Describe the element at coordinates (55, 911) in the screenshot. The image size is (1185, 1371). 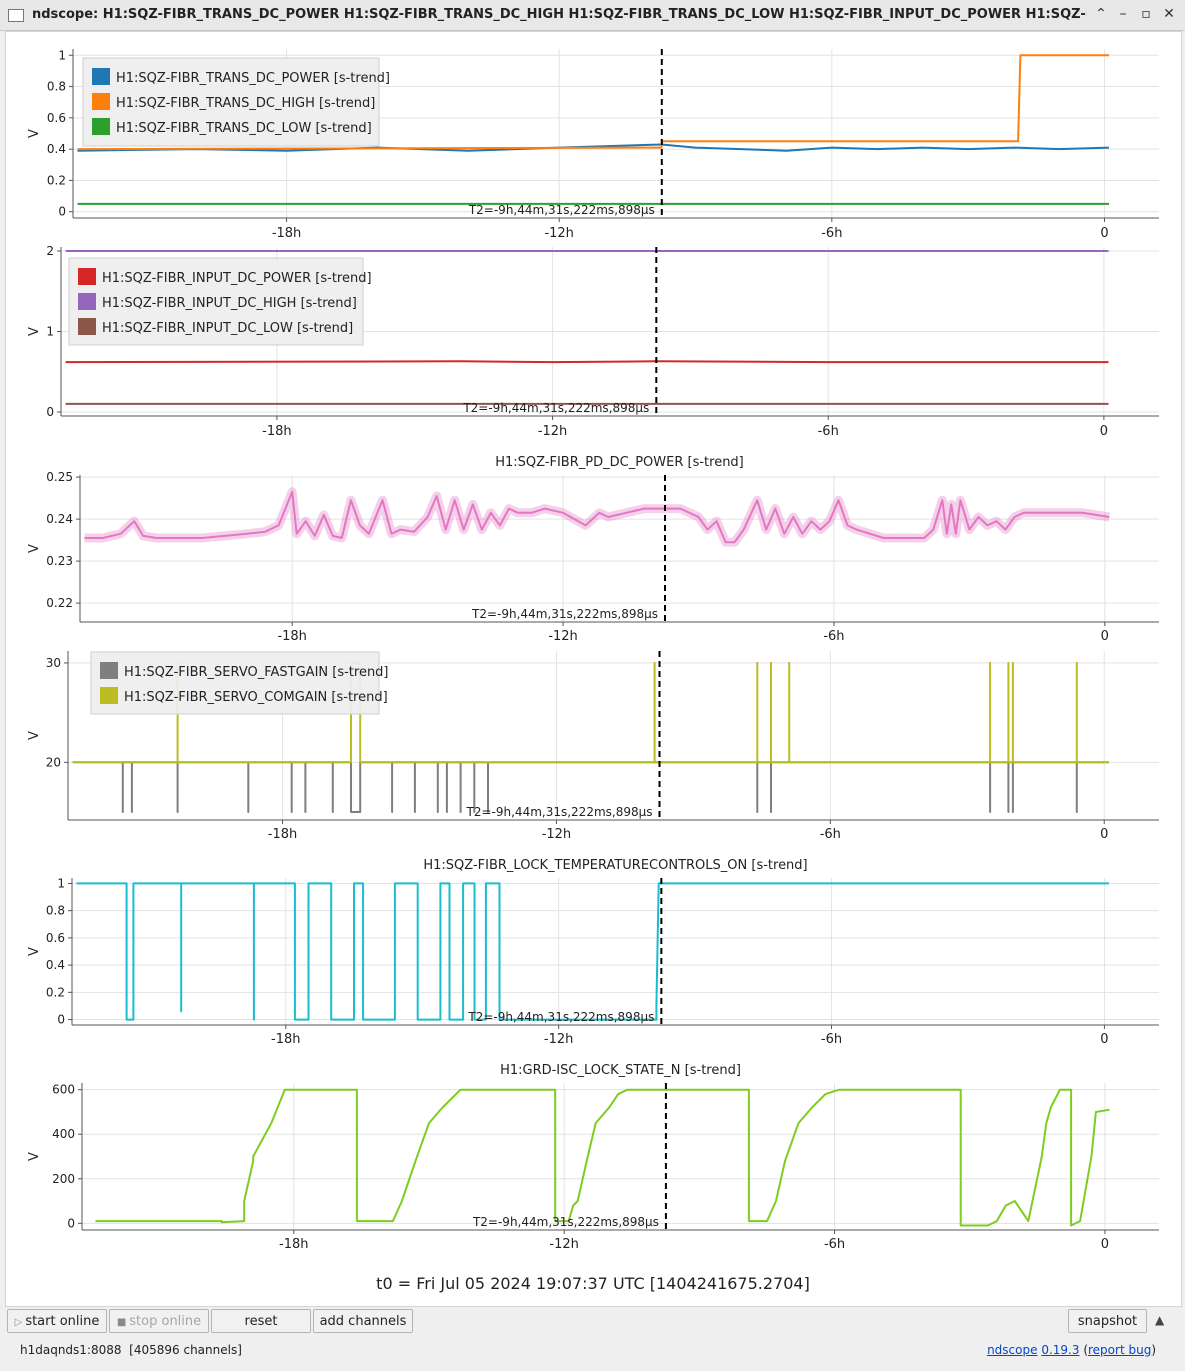
I see `y-tick-label: 0.8` at that location.